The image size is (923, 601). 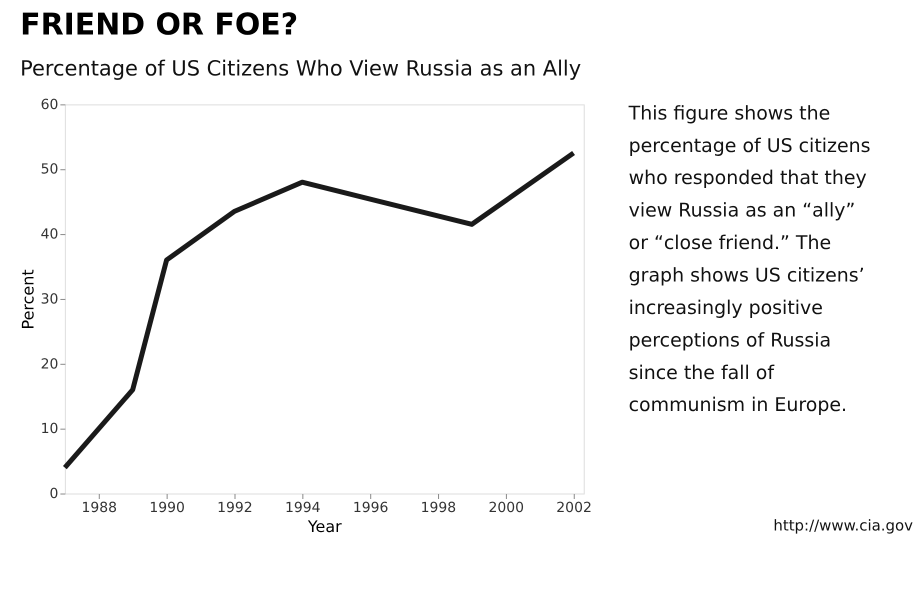 I want to click on y-tick-label: 0, so click(x=53, y=494).